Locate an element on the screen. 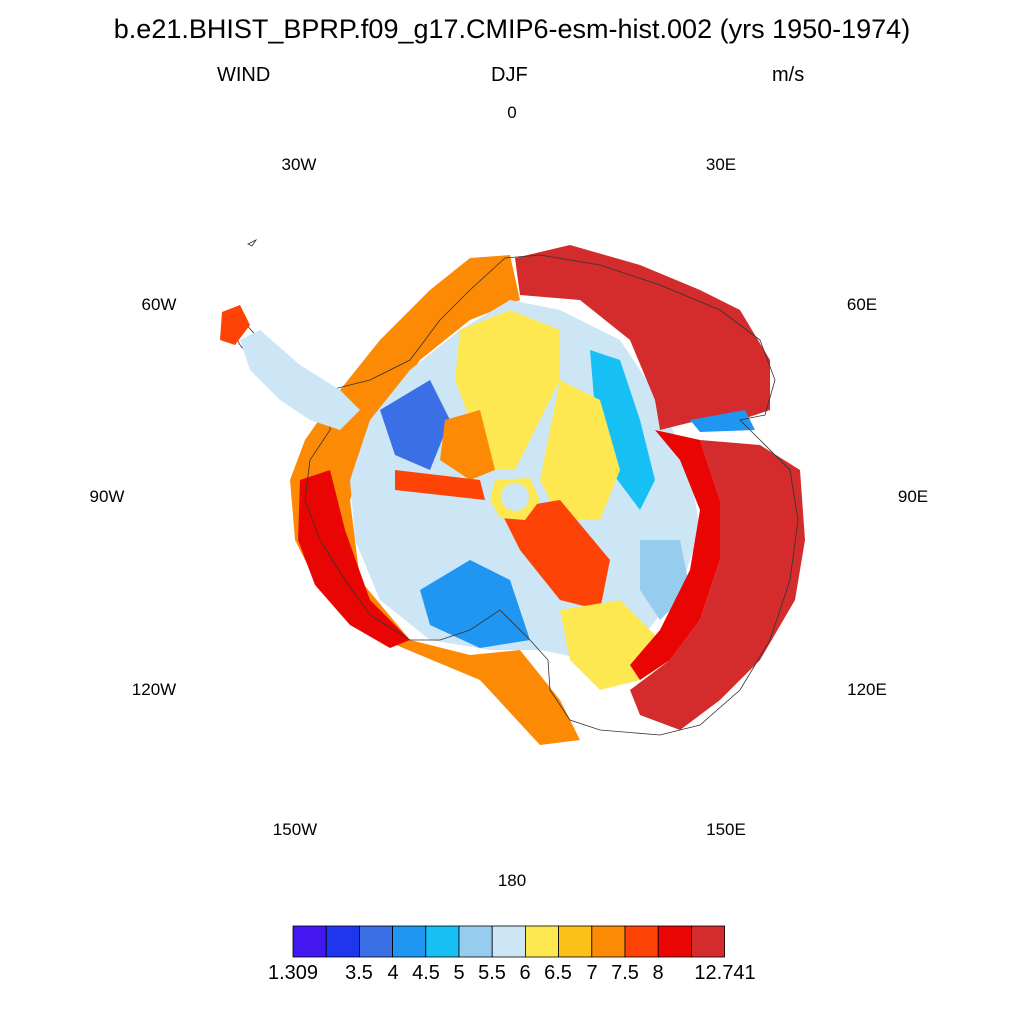  colorbar-label: 1.309 is located at coordinates (293, 973).